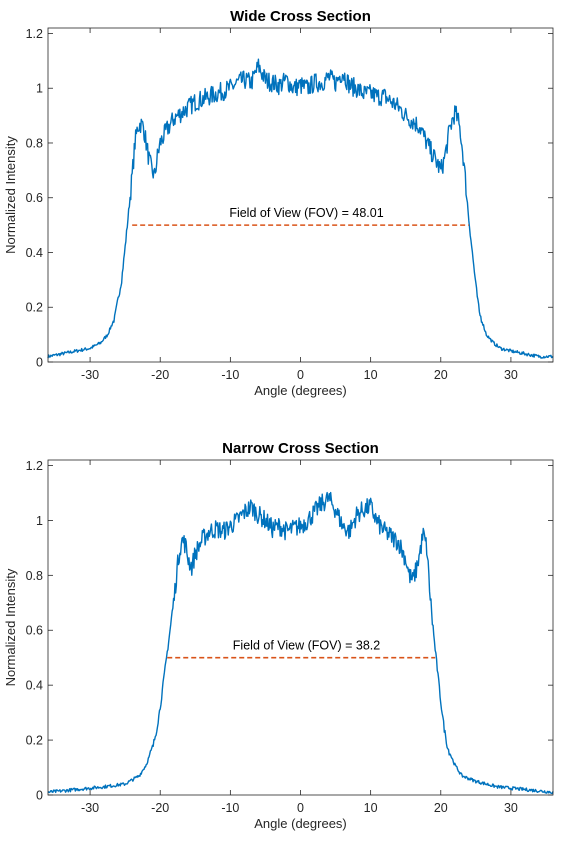 Image resolution: width=567 pixels, height=845 pixels. I want to click on fov-annotation: Field of View (FOV) = 48.01, so click(306, 213).